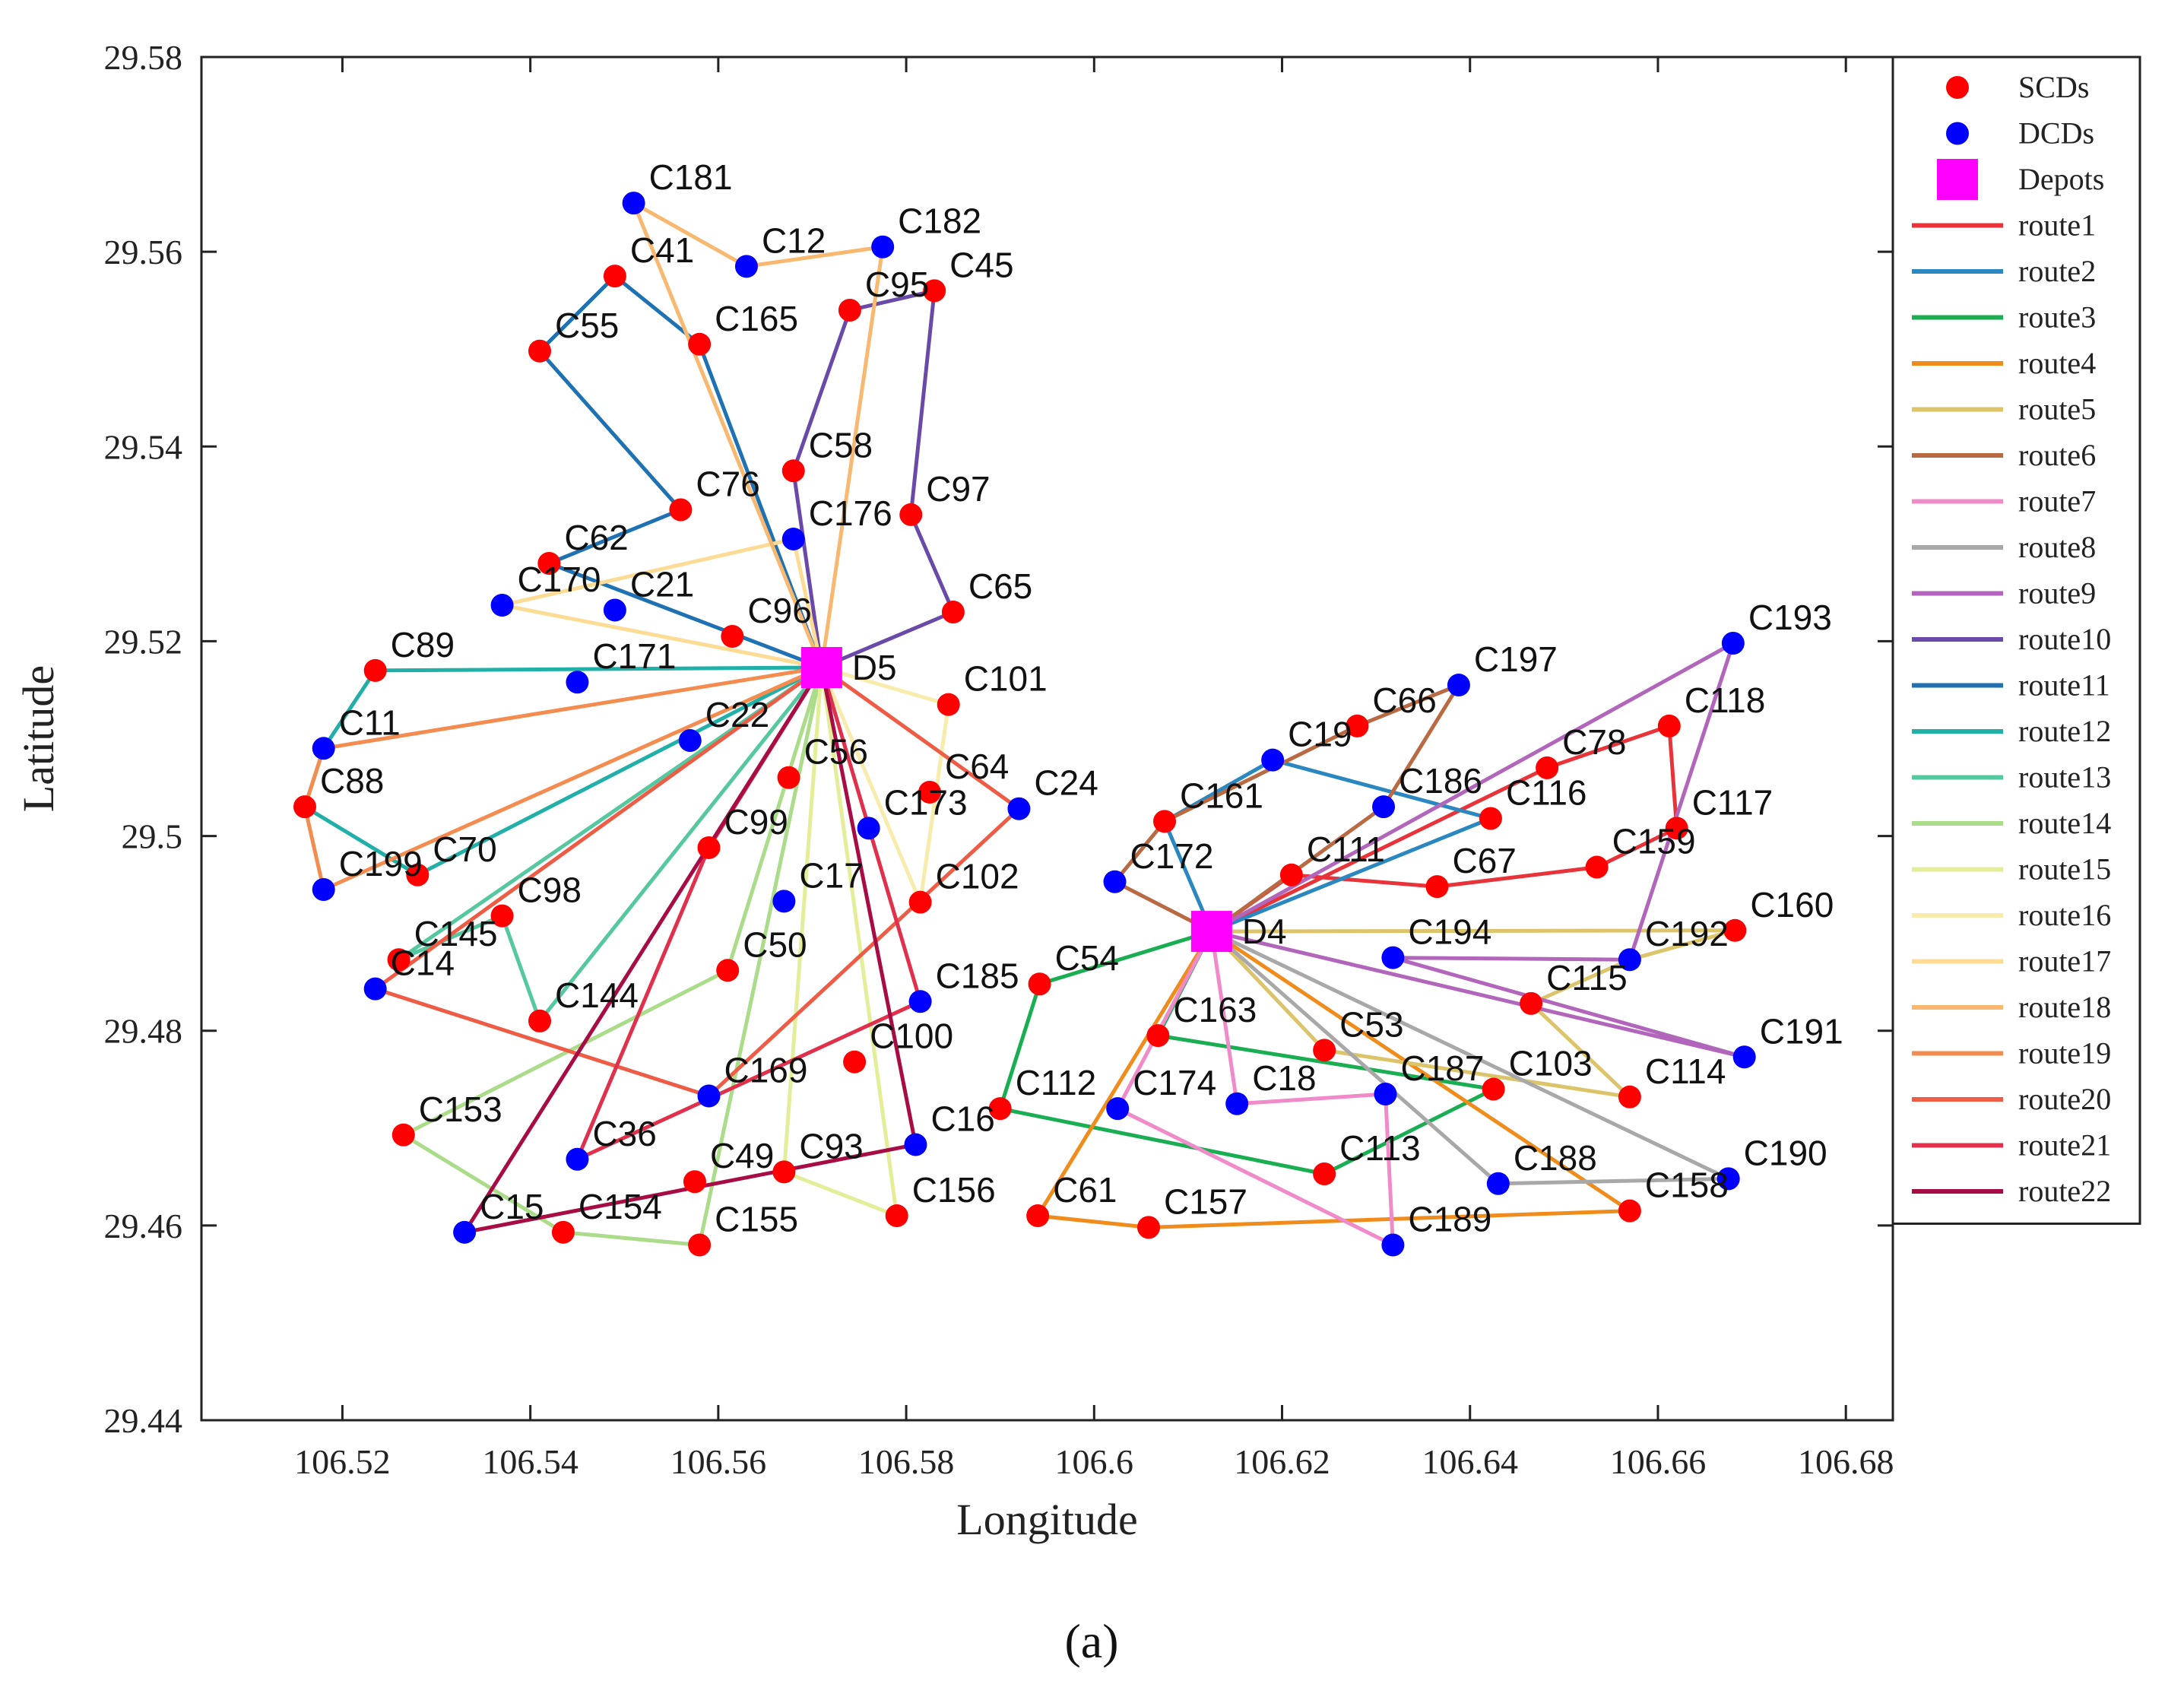 The image size is (2184, 1700). What do you see at coordinates (1449, 932) in the screenshot?
I see `point-label-c194: C194` at bounding box center [1449, 932].